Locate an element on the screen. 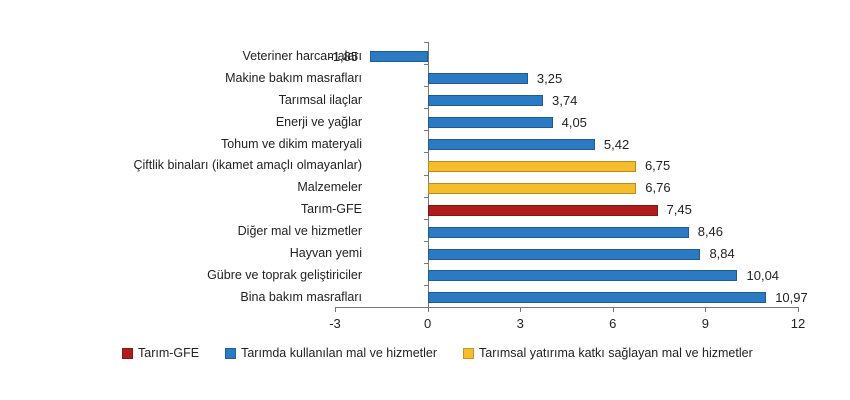  value-label: 8,46 is located at coordinates (710, 232).